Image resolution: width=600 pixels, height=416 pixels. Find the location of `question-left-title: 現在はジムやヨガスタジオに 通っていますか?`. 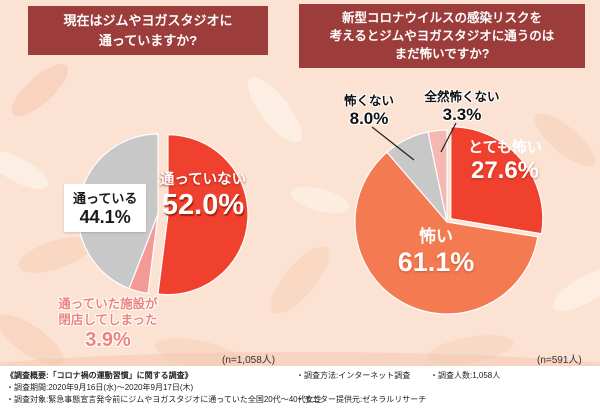

question-left-title: 現在はジムやヨガスタジオに 通っていますか? is located at coordinates (148, 30).